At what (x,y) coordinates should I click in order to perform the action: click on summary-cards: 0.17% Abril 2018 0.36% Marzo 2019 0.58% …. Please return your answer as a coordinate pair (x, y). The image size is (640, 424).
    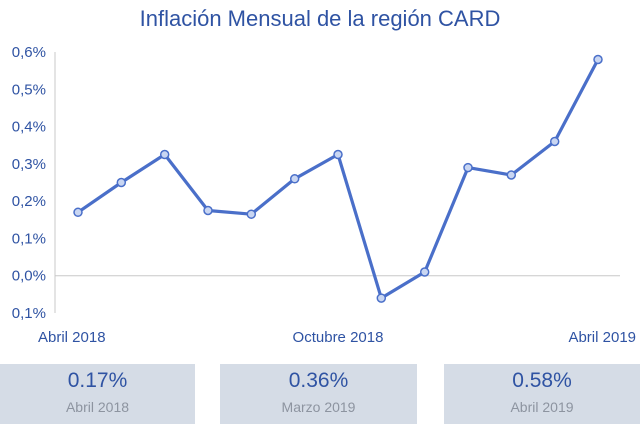
    Looking at the image, I should click on (320, 394).